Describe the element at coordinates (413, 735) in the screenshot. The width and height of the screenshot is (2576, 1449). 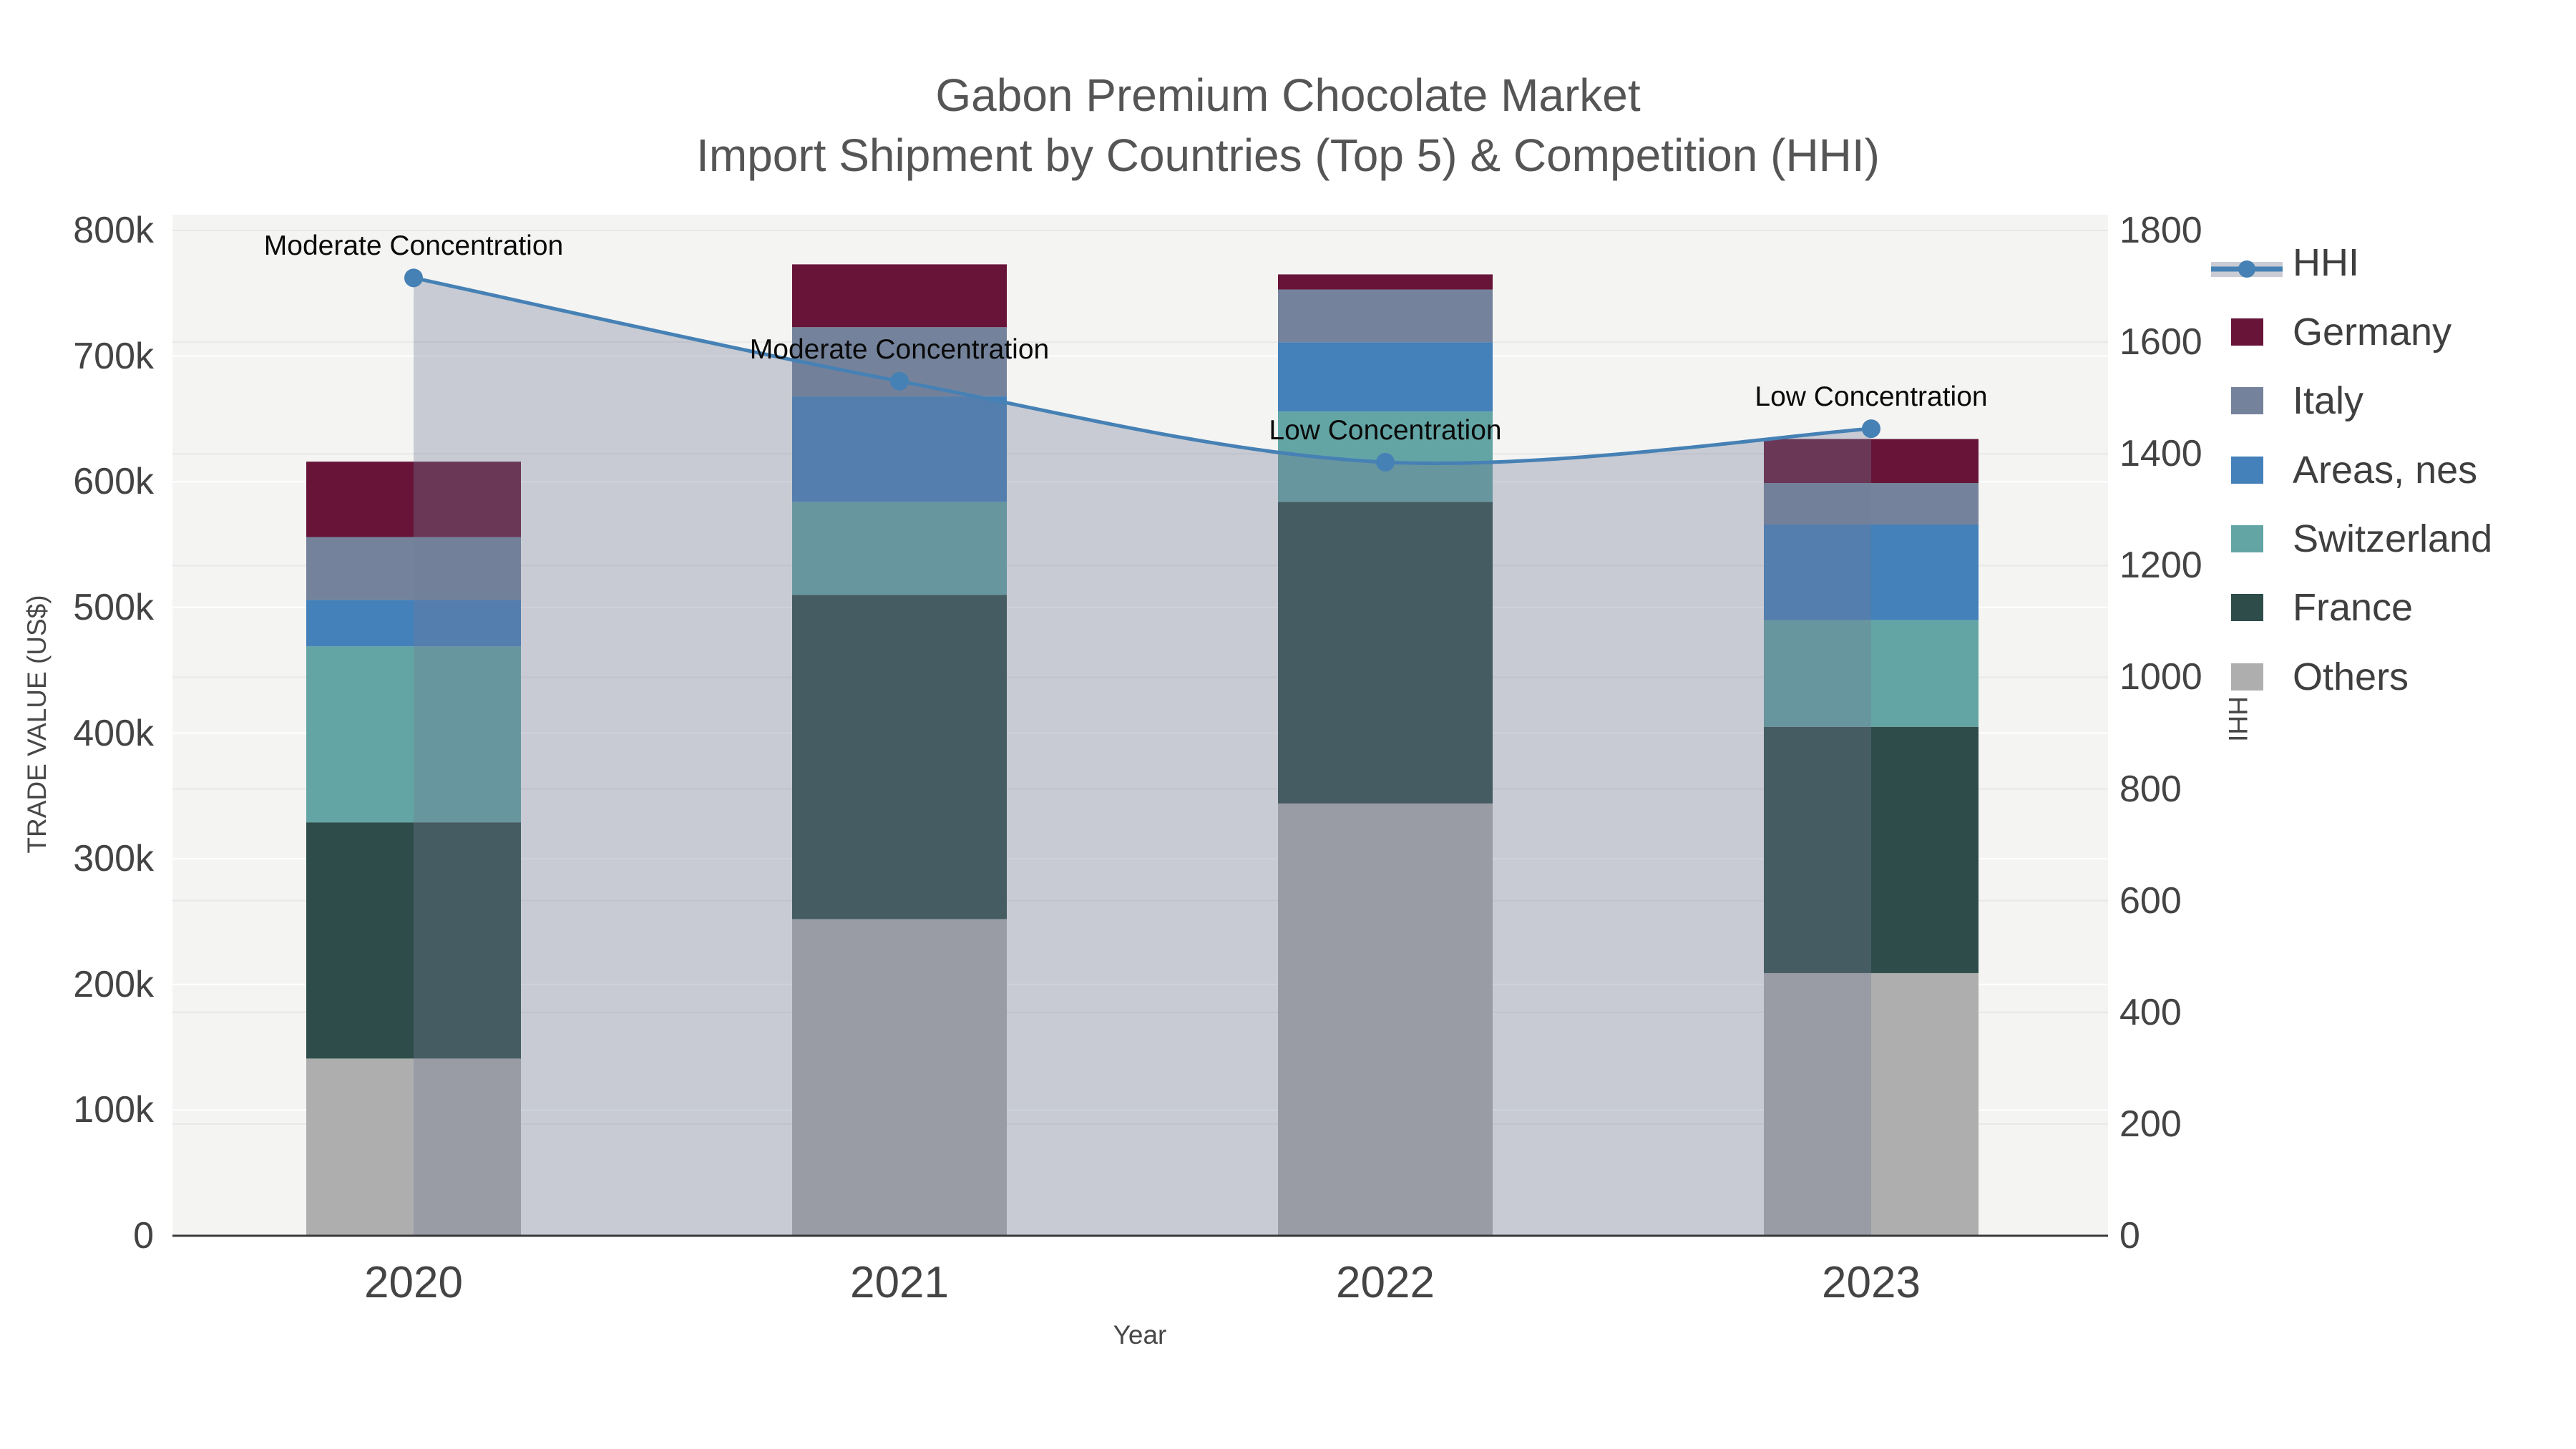
I see `bar-segment-switzerland-2020` at that location.